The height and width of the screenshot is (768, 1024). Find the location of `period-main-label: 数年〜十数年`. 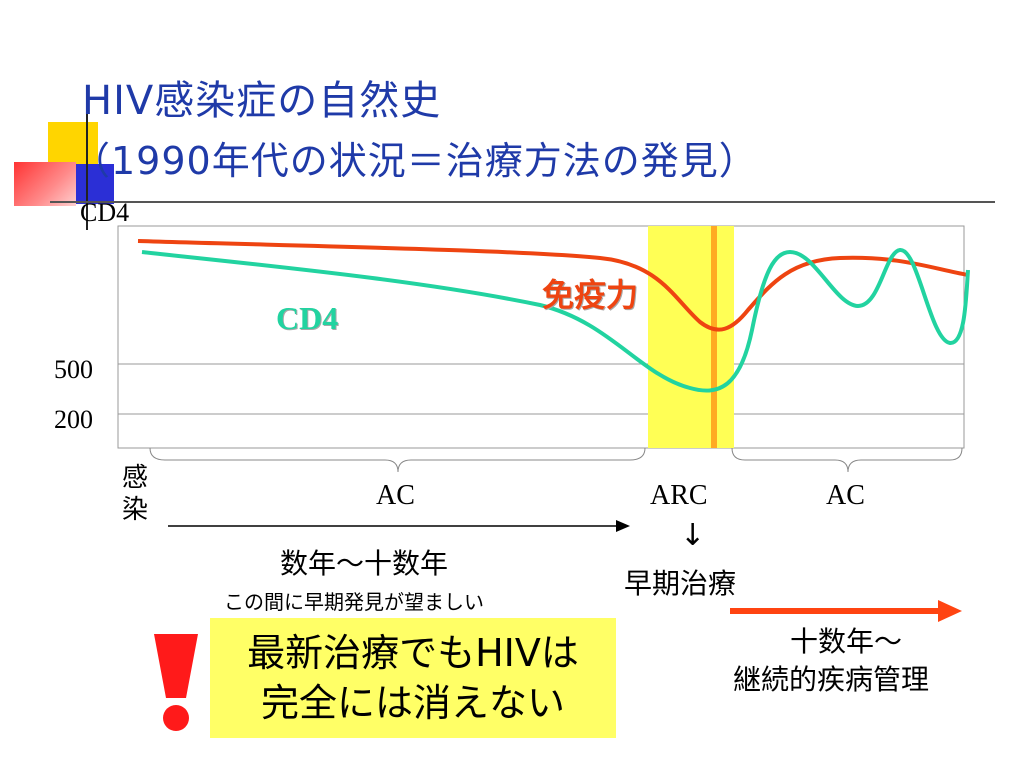

period-main-label: 数年〜十数年 is located at coordinates (364, 563).